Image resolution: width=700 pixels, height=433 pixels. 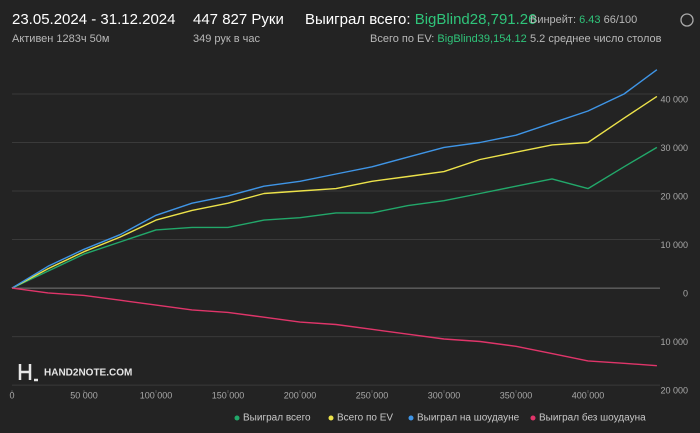 I want to click on hands: 447 827 Руки, so click(x=238, y=19).